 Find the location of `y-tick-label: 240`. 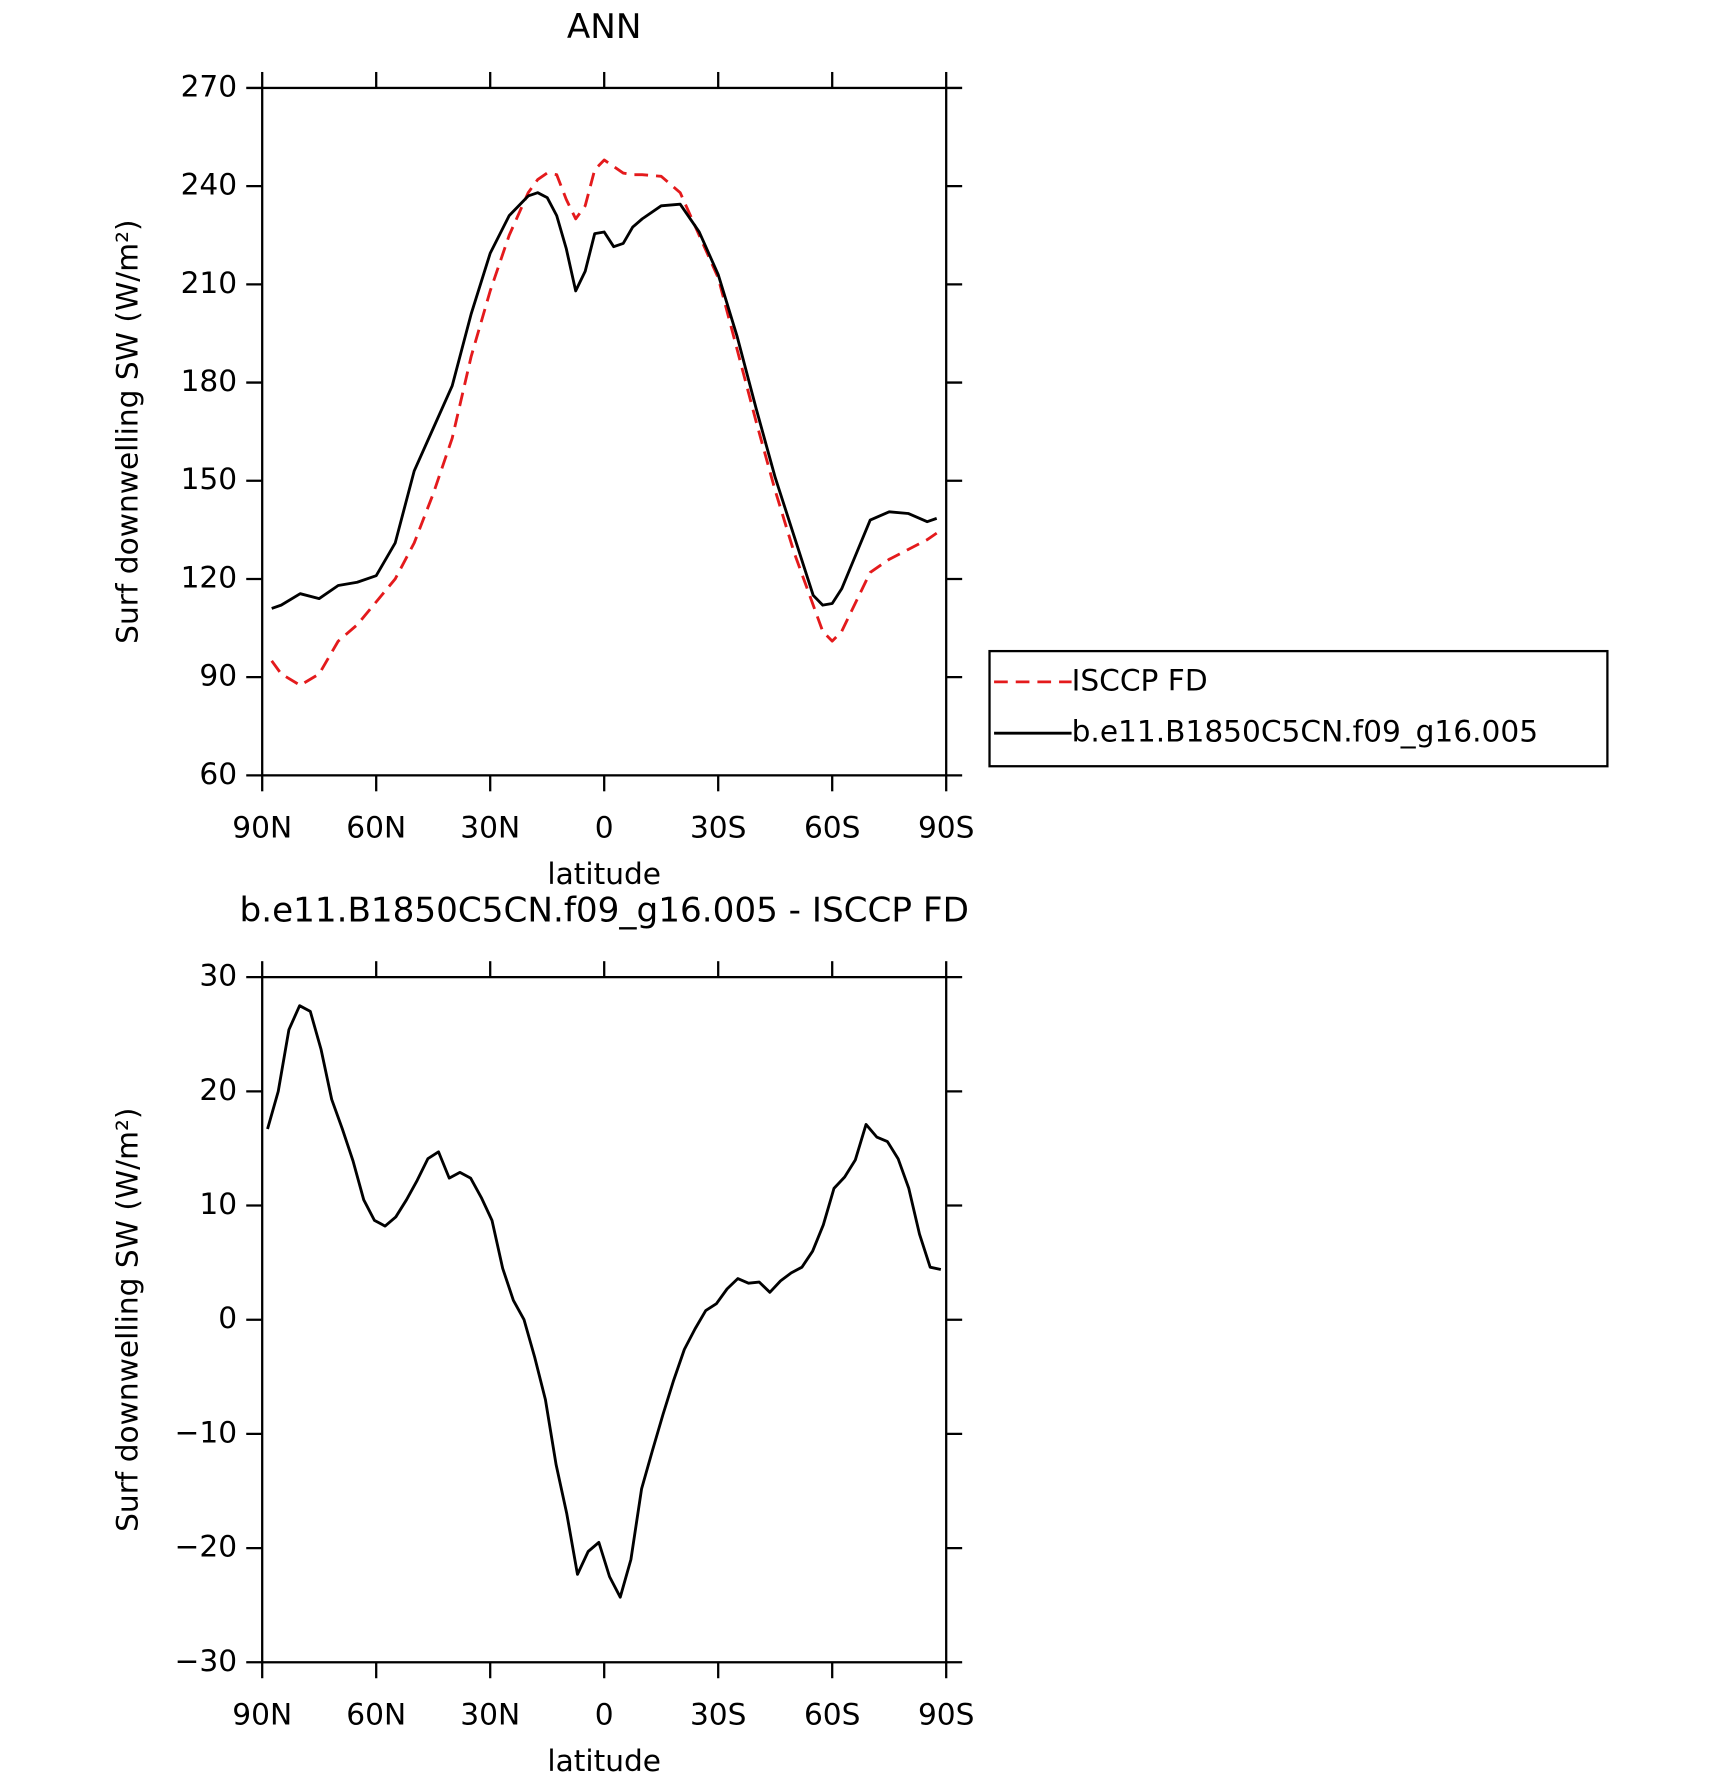

y-tick-label: 240 is located at coordinates (209, 184).